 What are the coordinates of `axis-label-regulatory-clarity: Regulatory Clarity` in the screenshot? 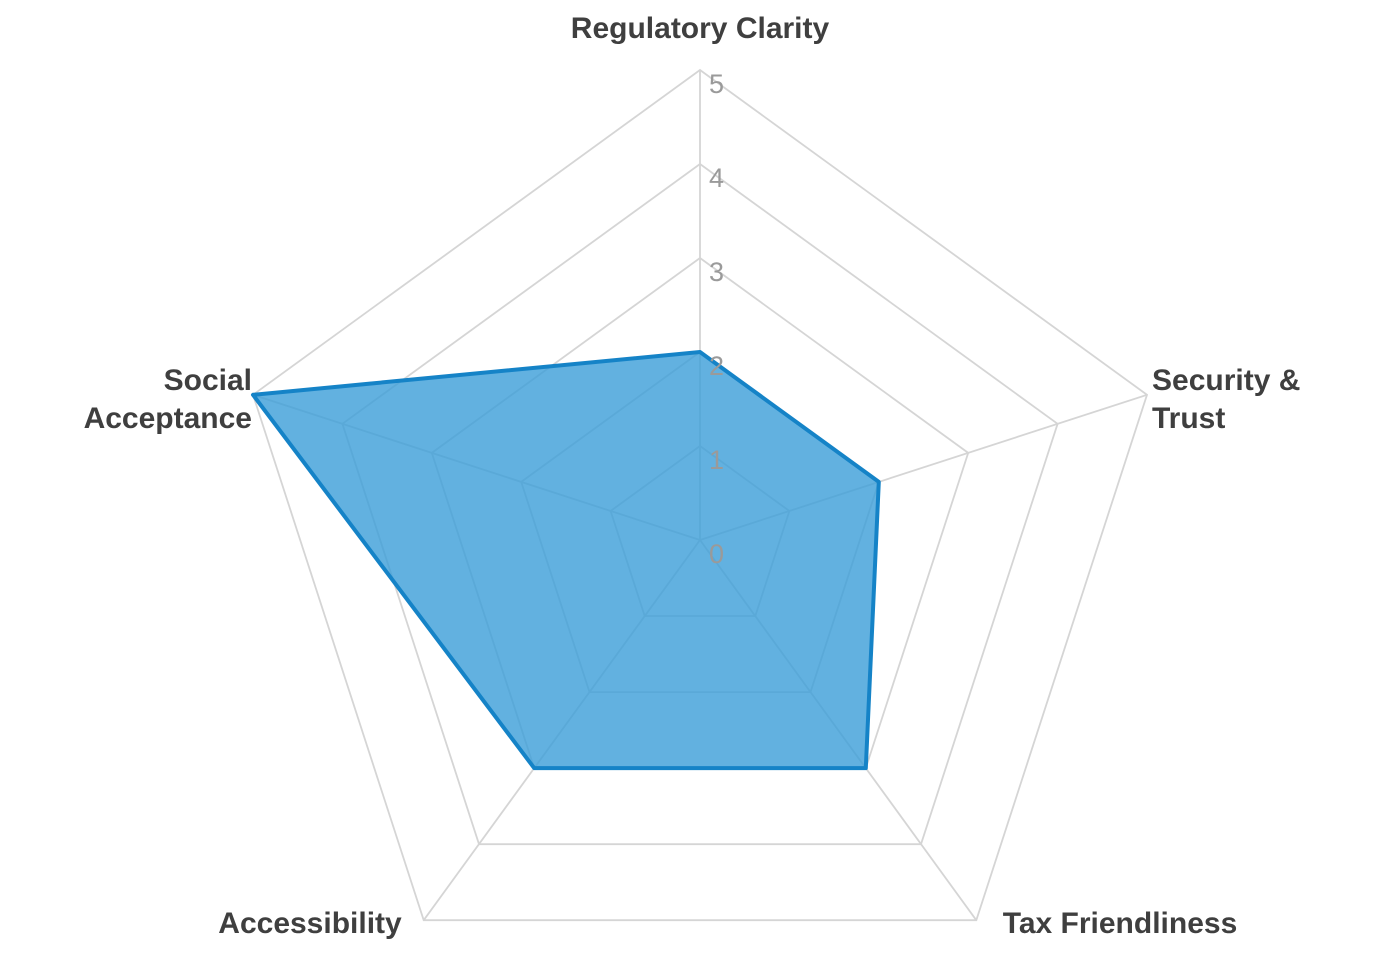 It's located at (700, 28).